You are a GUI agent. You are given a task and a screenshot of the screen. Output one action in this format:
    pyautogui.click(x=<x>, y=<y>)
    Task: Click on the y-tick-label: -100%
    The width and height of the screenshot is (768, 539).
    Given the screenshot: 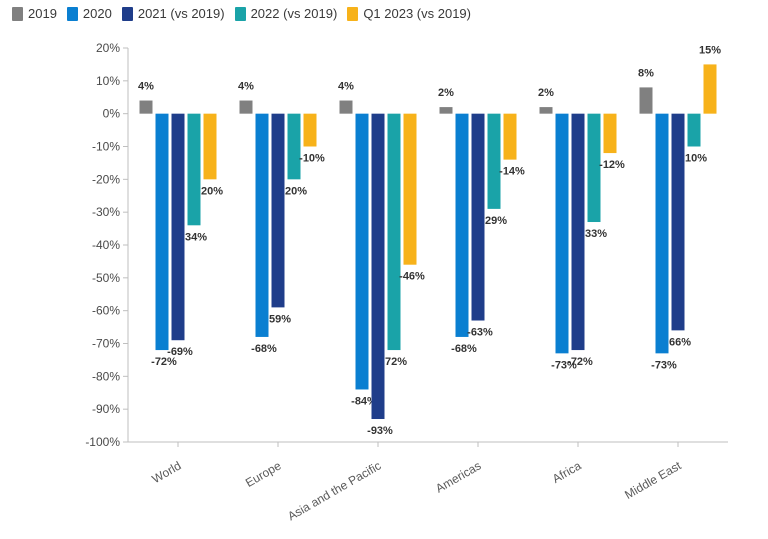 What is the action you would take?
    pyautogui.click(x=102, y=442)
    